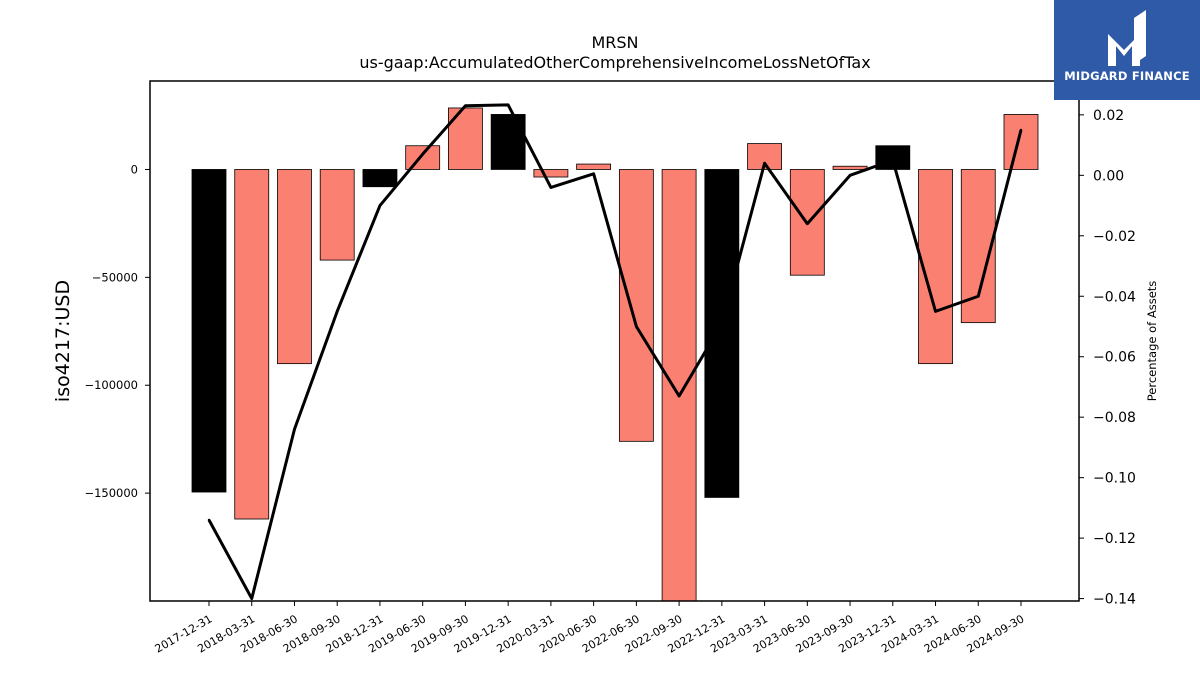  Describe the element at coordinates (1114, 297) in the screenshot. I see `y2-tick-label: −0.04` at that location.